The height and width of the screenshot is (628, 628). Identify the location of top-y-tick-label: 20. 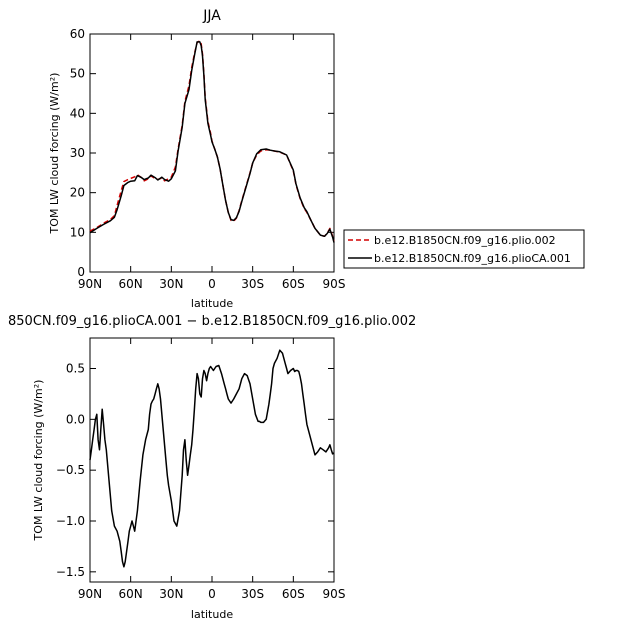
(77, 193).